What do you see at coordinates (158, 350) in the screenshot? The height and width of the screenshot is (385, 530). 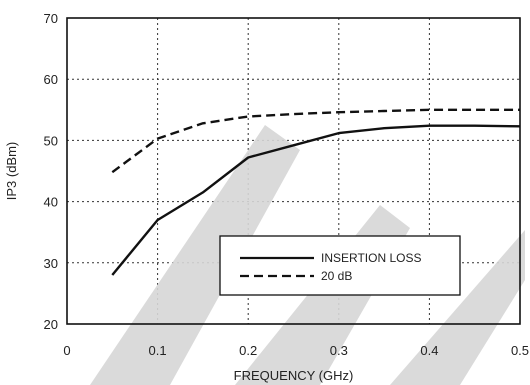 I see `x-tick-label: 0.1` at bounding box center [158, 350].